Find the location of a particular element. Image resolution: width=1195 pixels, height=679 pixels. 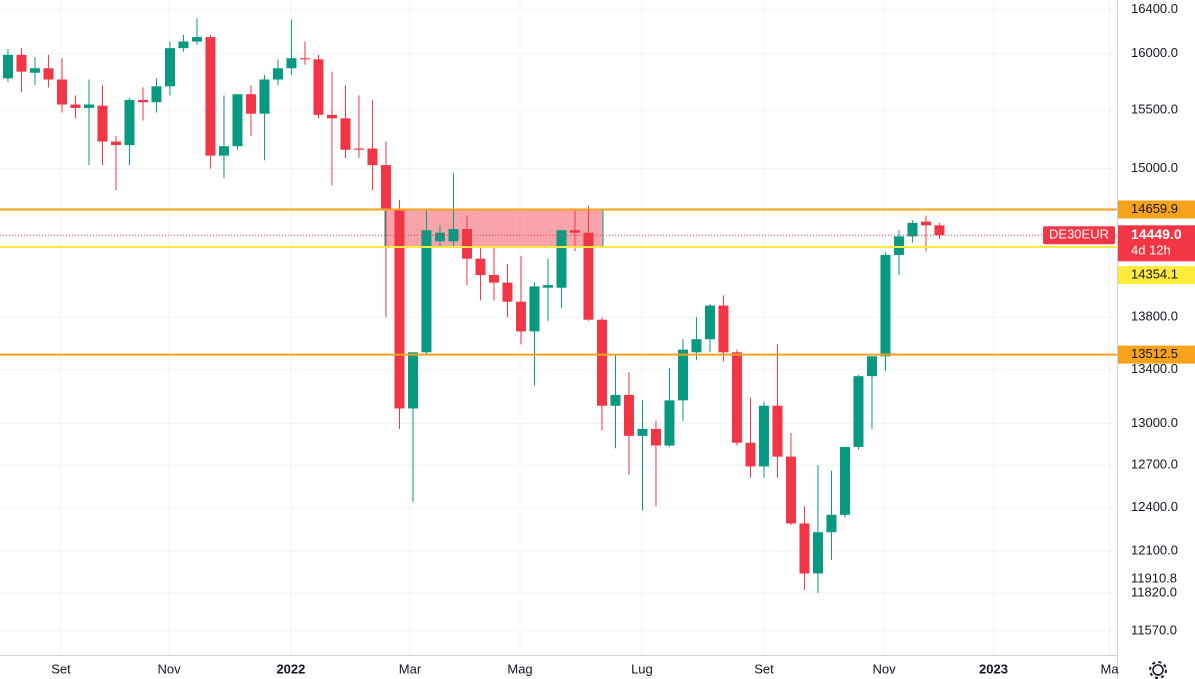

level-label: 14354.1 is located at coordinates (1154, 273).